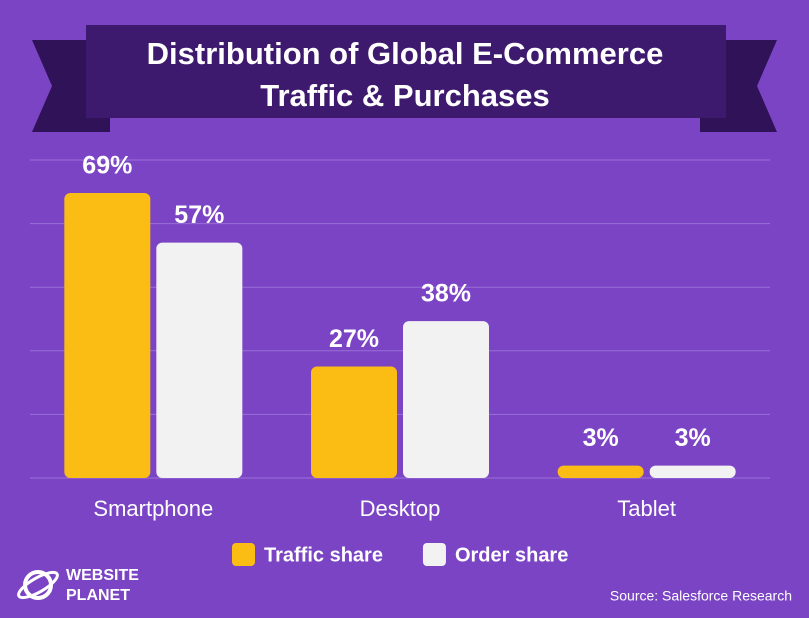 The image size is (809, 618). Describe the element at coordinates (323, 555) in the screenshot. I see `legend-label: Traffic share` at that location.